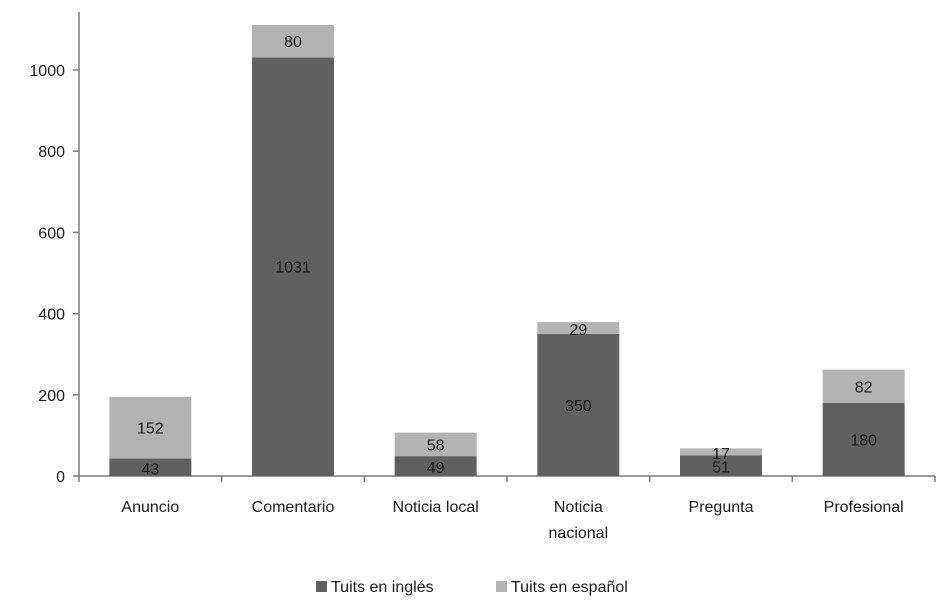 This screenshot has height=604, width=939. I want to click on data-label: 80, so click(293, 42).